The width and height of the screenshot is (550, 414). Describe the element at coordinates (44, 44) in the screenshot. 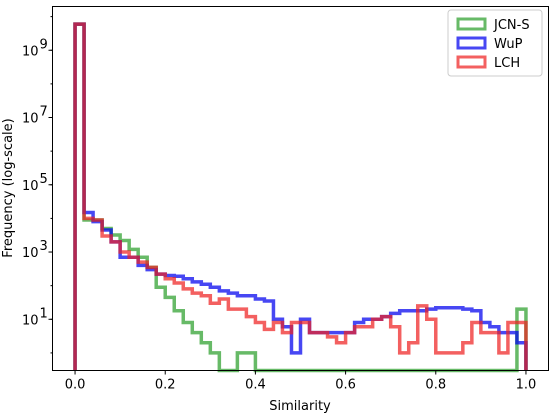

I see `y-tick-exponent: 9` at that location.